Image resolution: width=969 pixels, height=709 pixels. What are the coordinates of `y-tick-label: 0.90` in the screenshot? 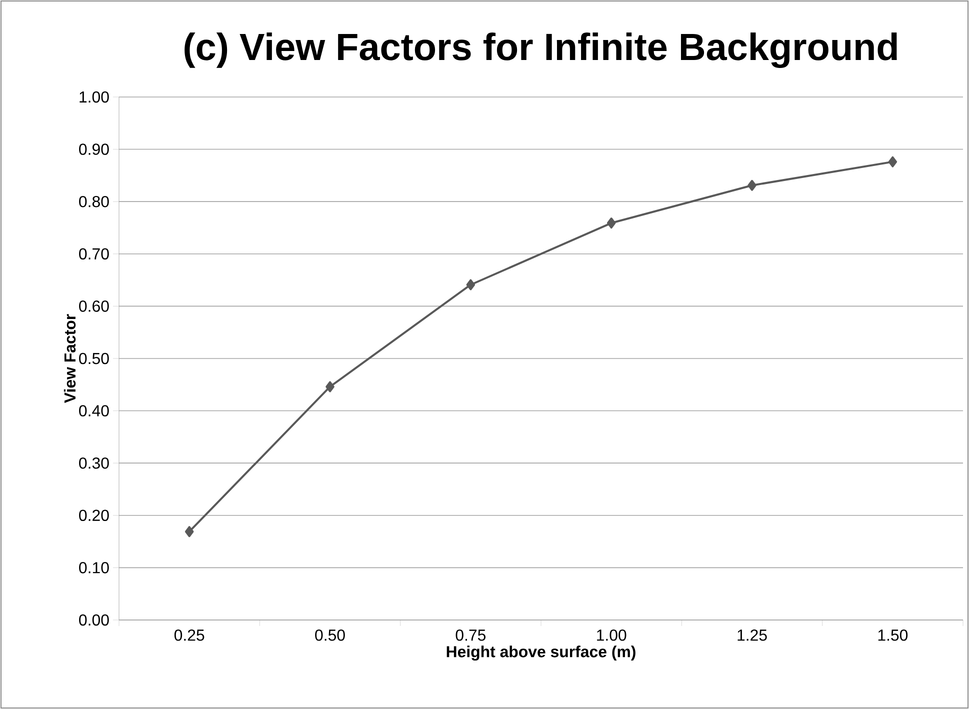 It's located at (94, 149).